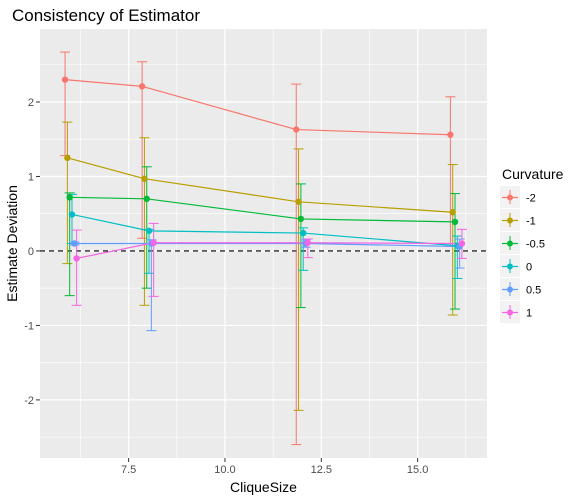 This screenshot has width=587, height=502. Describe the element at coordinates (29, 326) in the screenshot. I see `y-tick-label: -1` at that location.